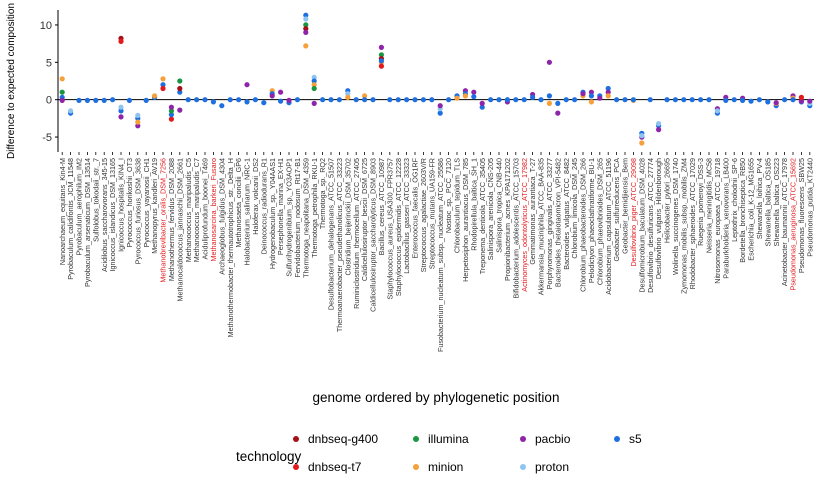 This screenshot has height=480, width=828. I want to click on x-tick-label: Streptococcus_mutans_UA159-FR, so click(431, 213).